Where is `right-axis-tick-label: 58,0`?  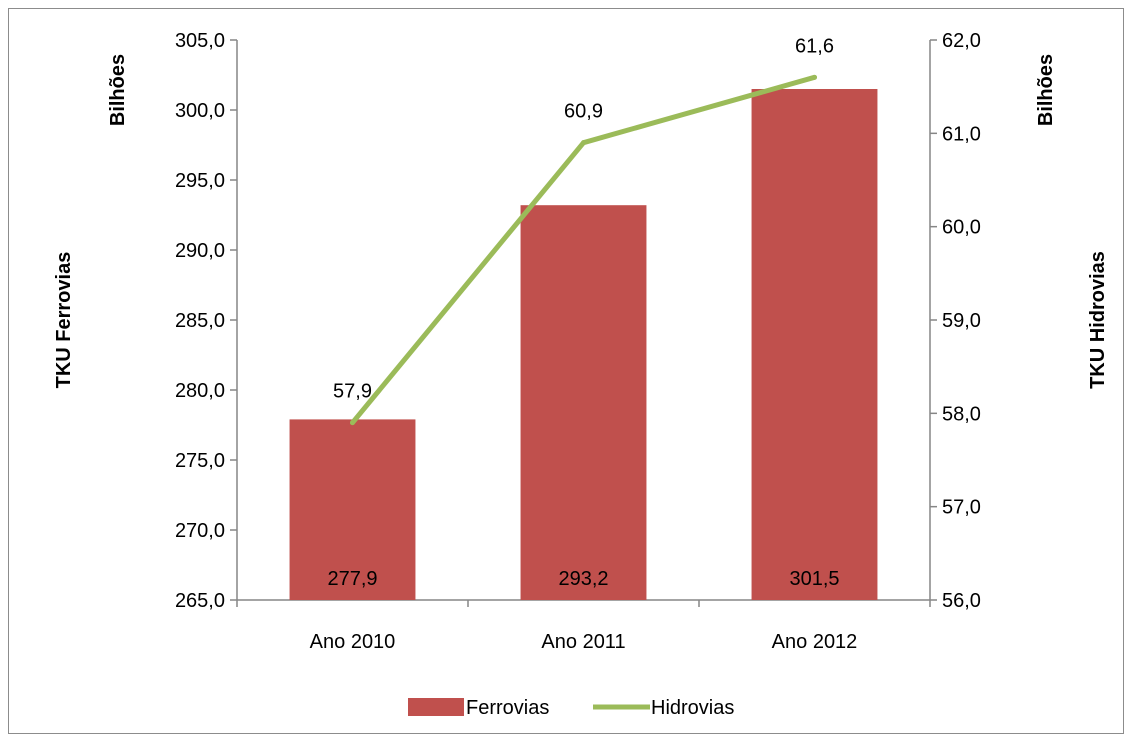 right-axis-tick-label: 58,0 is located at coordinates (961, 414).